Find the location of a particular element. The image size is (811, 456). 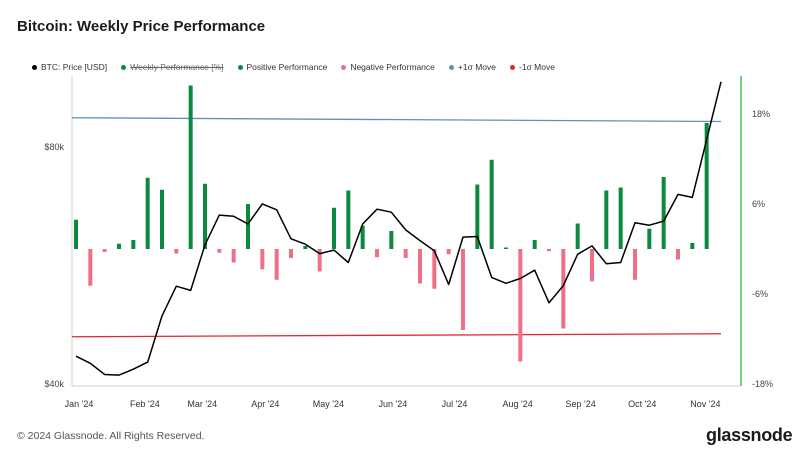

legend-item-plus-sigma: +1σ Move is located at coordinates (472, 67).